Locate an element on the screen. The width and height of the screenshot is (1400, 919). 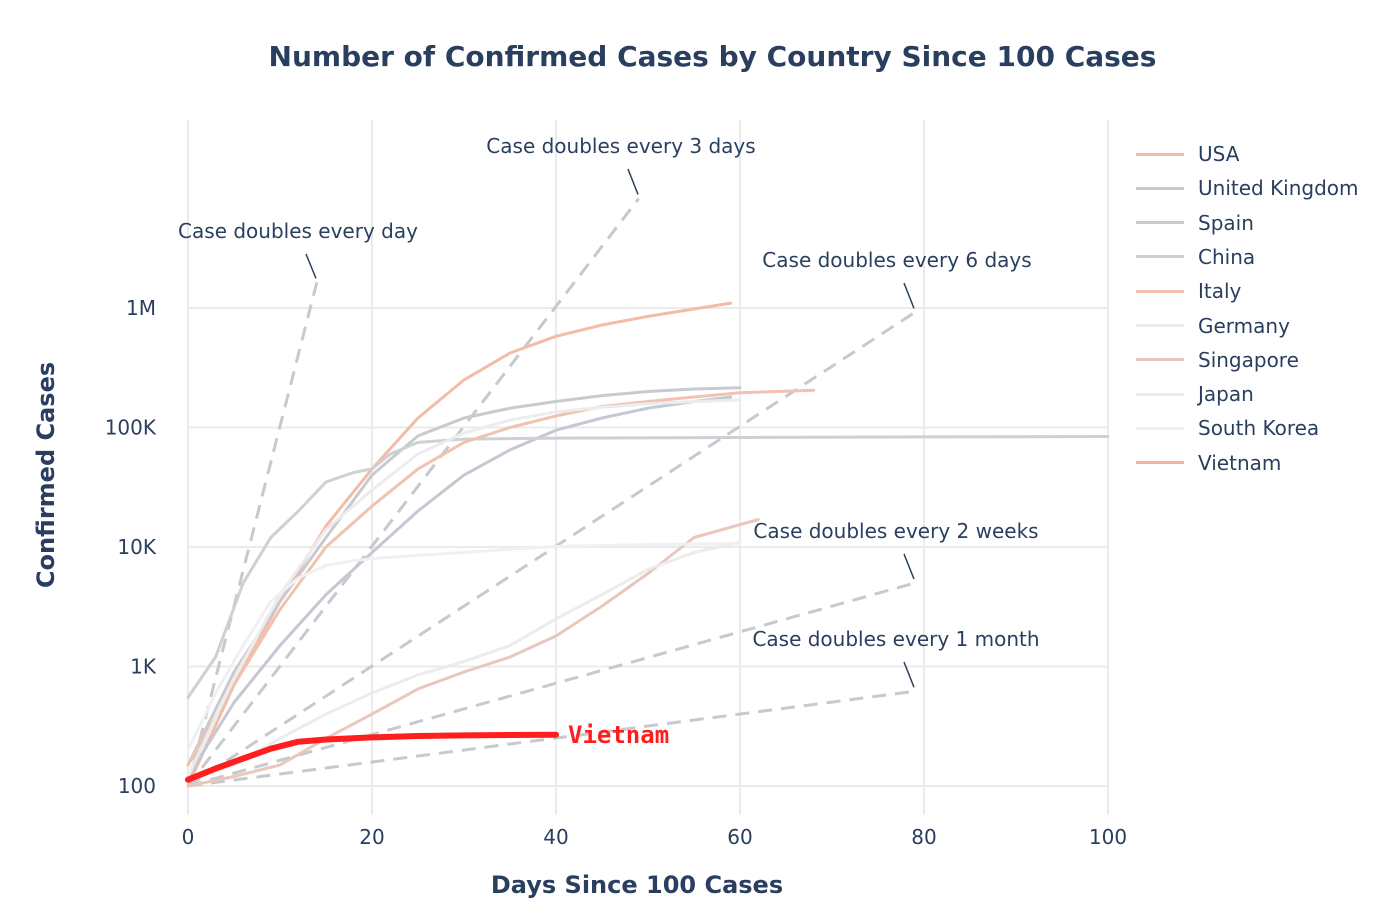
reference-line-label: Case doubles every 1 month is located at coordinates (895, 639).